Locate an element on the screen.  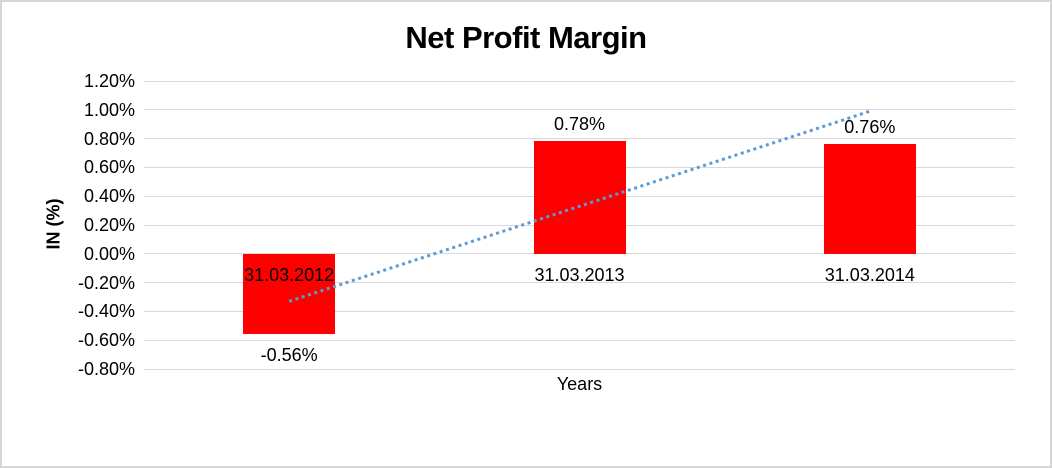
y-tick-label: -0.60% is located at coordinates (106, 340).